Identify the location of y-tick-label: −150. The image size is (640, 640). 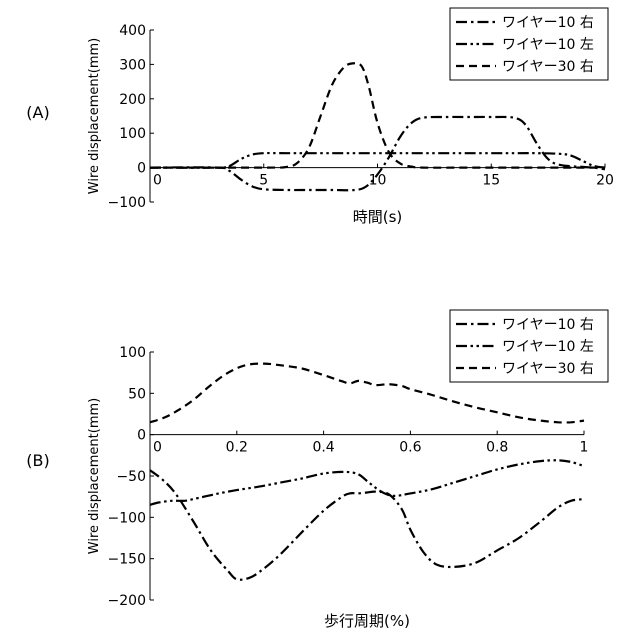
(127, 560).